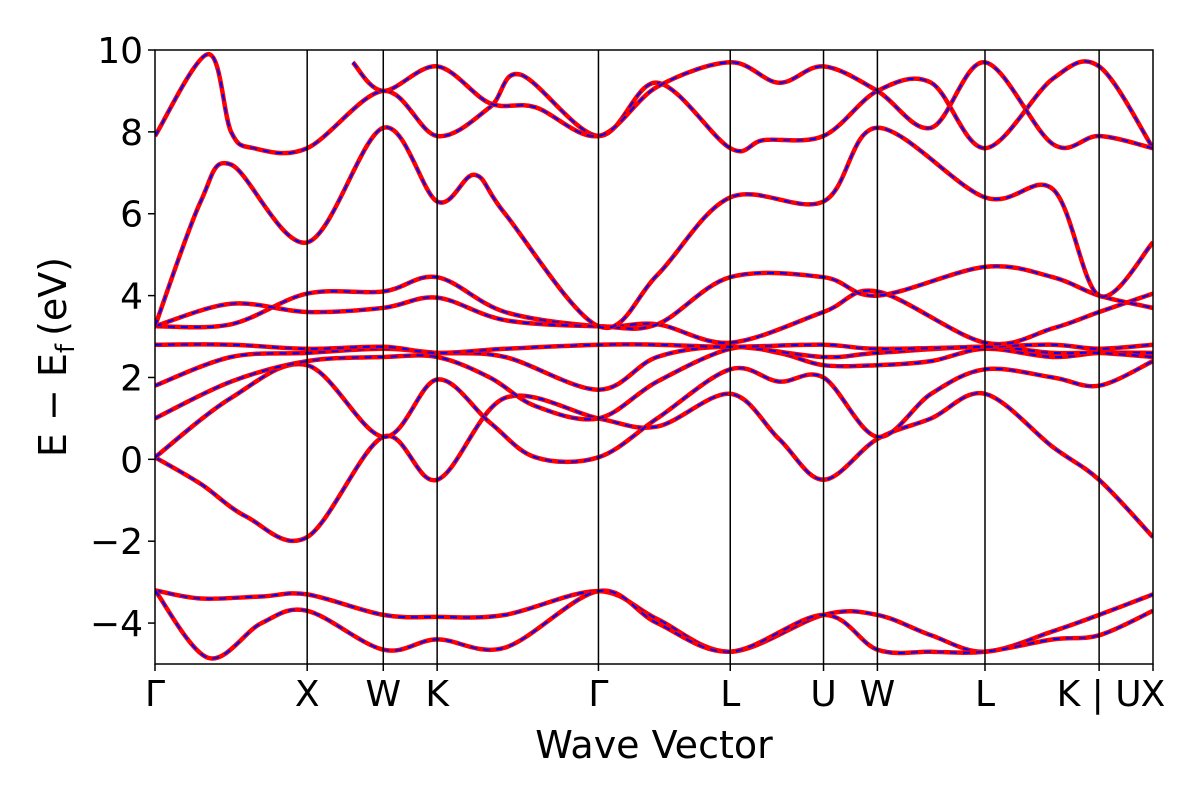 The width and height of the screenshot is (1200, 800). What do you see at coordinates (131, 133) in the screenshot?
I see `y-tick-label: 8` at bounding box center [131, 133].